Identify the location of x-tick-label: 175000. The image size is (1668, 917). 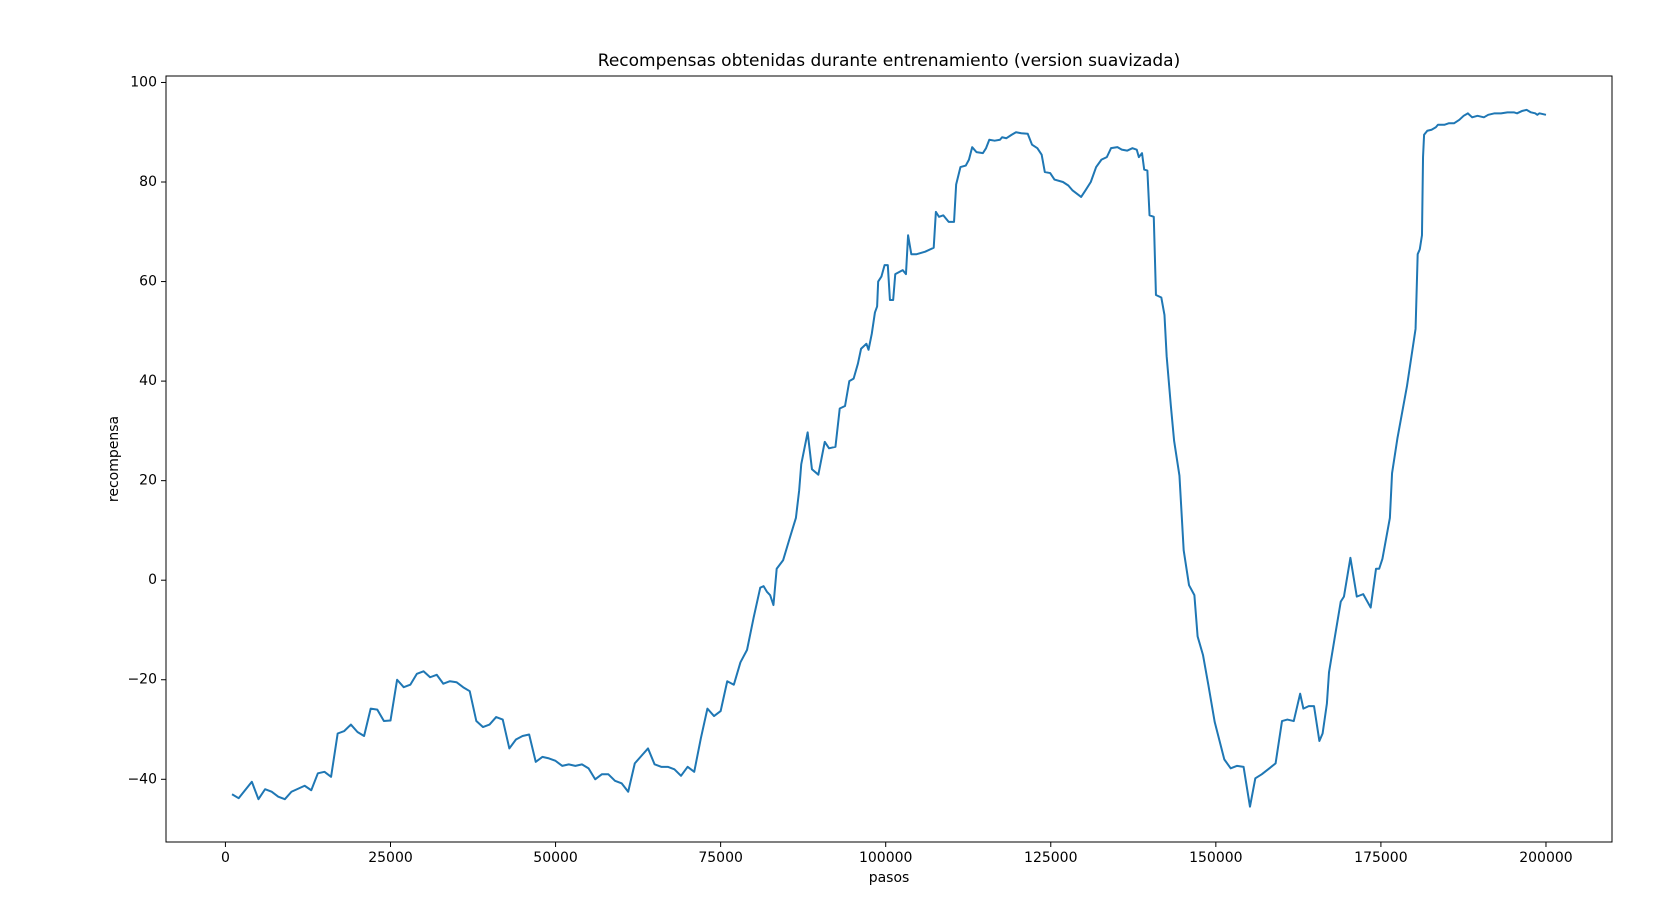
(1380, 858).